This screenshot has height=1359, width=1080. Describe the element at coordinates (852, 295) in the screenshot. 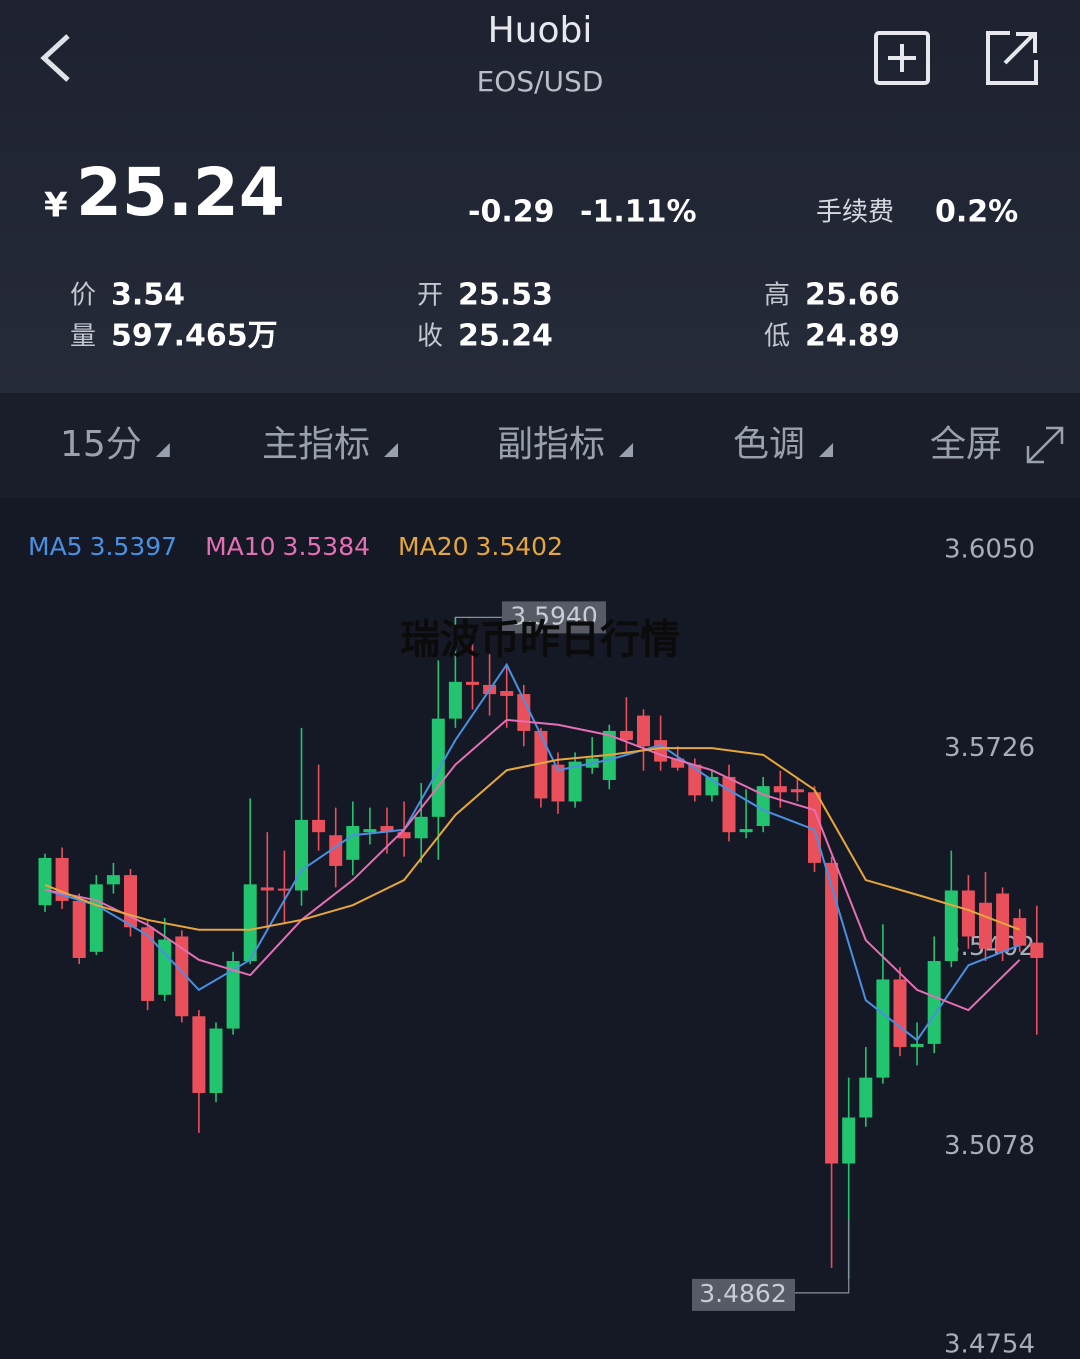

I see `stat-value: 25.66` at that location.